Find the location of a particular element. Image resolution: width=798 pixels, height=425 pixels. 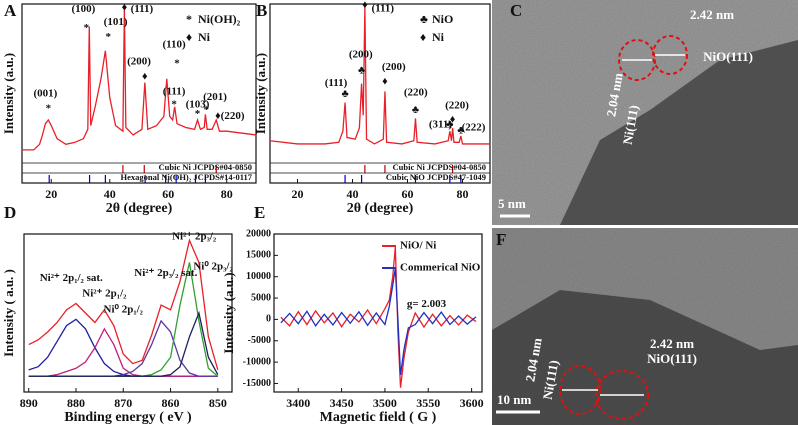

y-tick-label: -5000 is located at coordinates (259, 340).